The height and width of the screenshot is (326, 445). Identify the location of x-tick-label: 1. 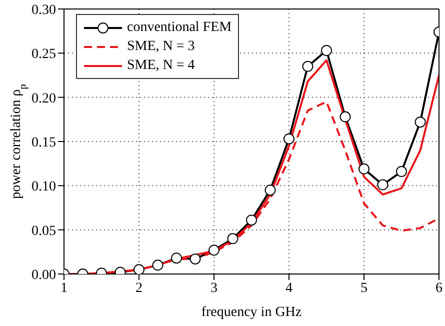
(64, 288).